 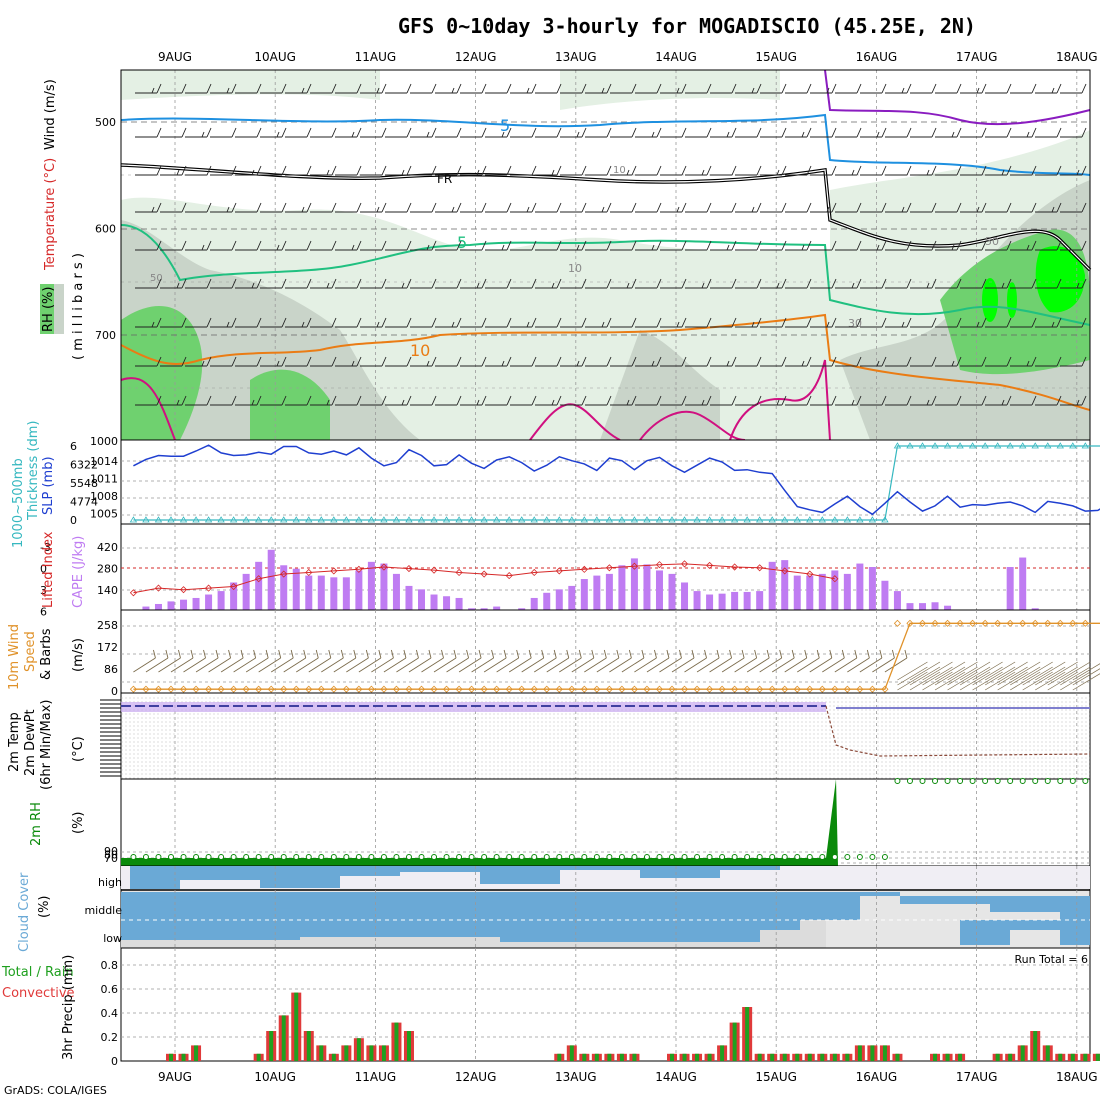 What do you see at coordinates (609, 819) in the screenshot?
I see `rh-markers` at bounding box center [609, 819].